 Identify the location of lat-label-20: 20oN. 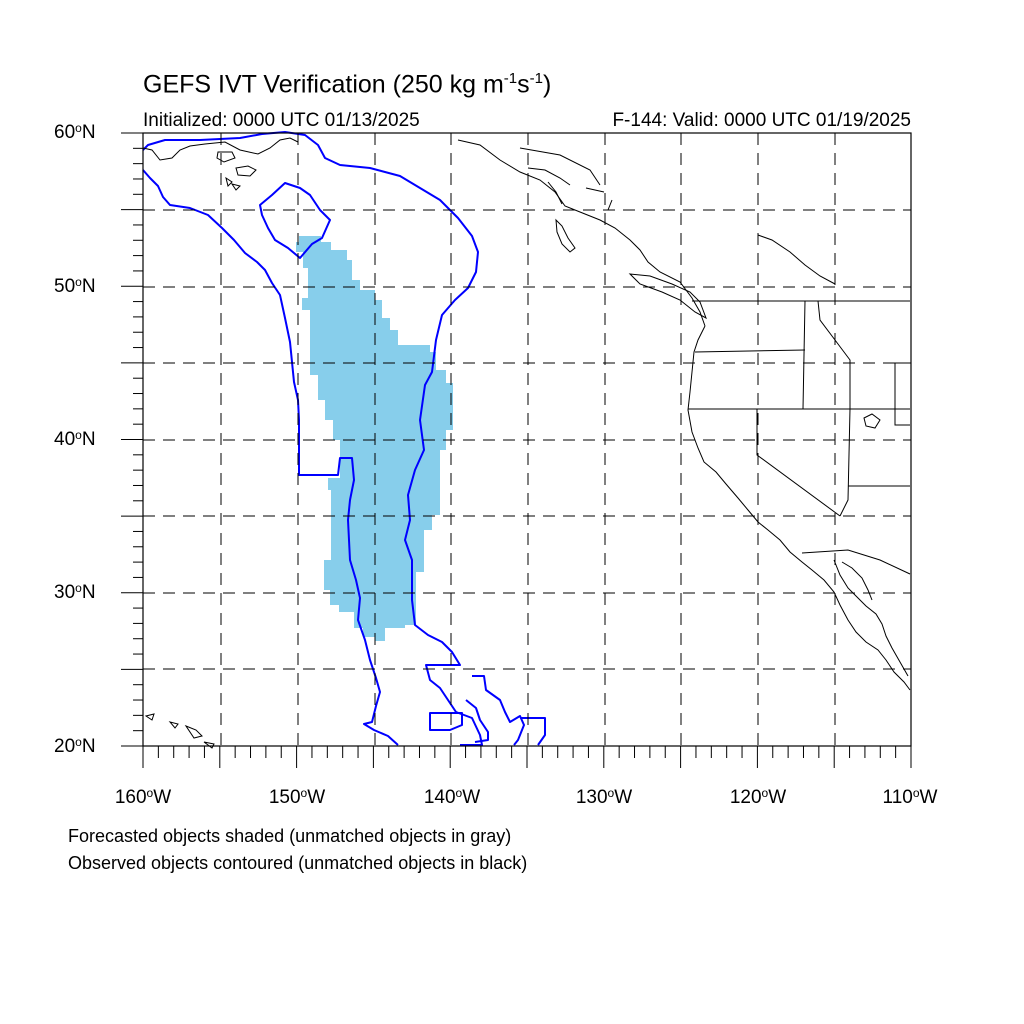
(75, 746).